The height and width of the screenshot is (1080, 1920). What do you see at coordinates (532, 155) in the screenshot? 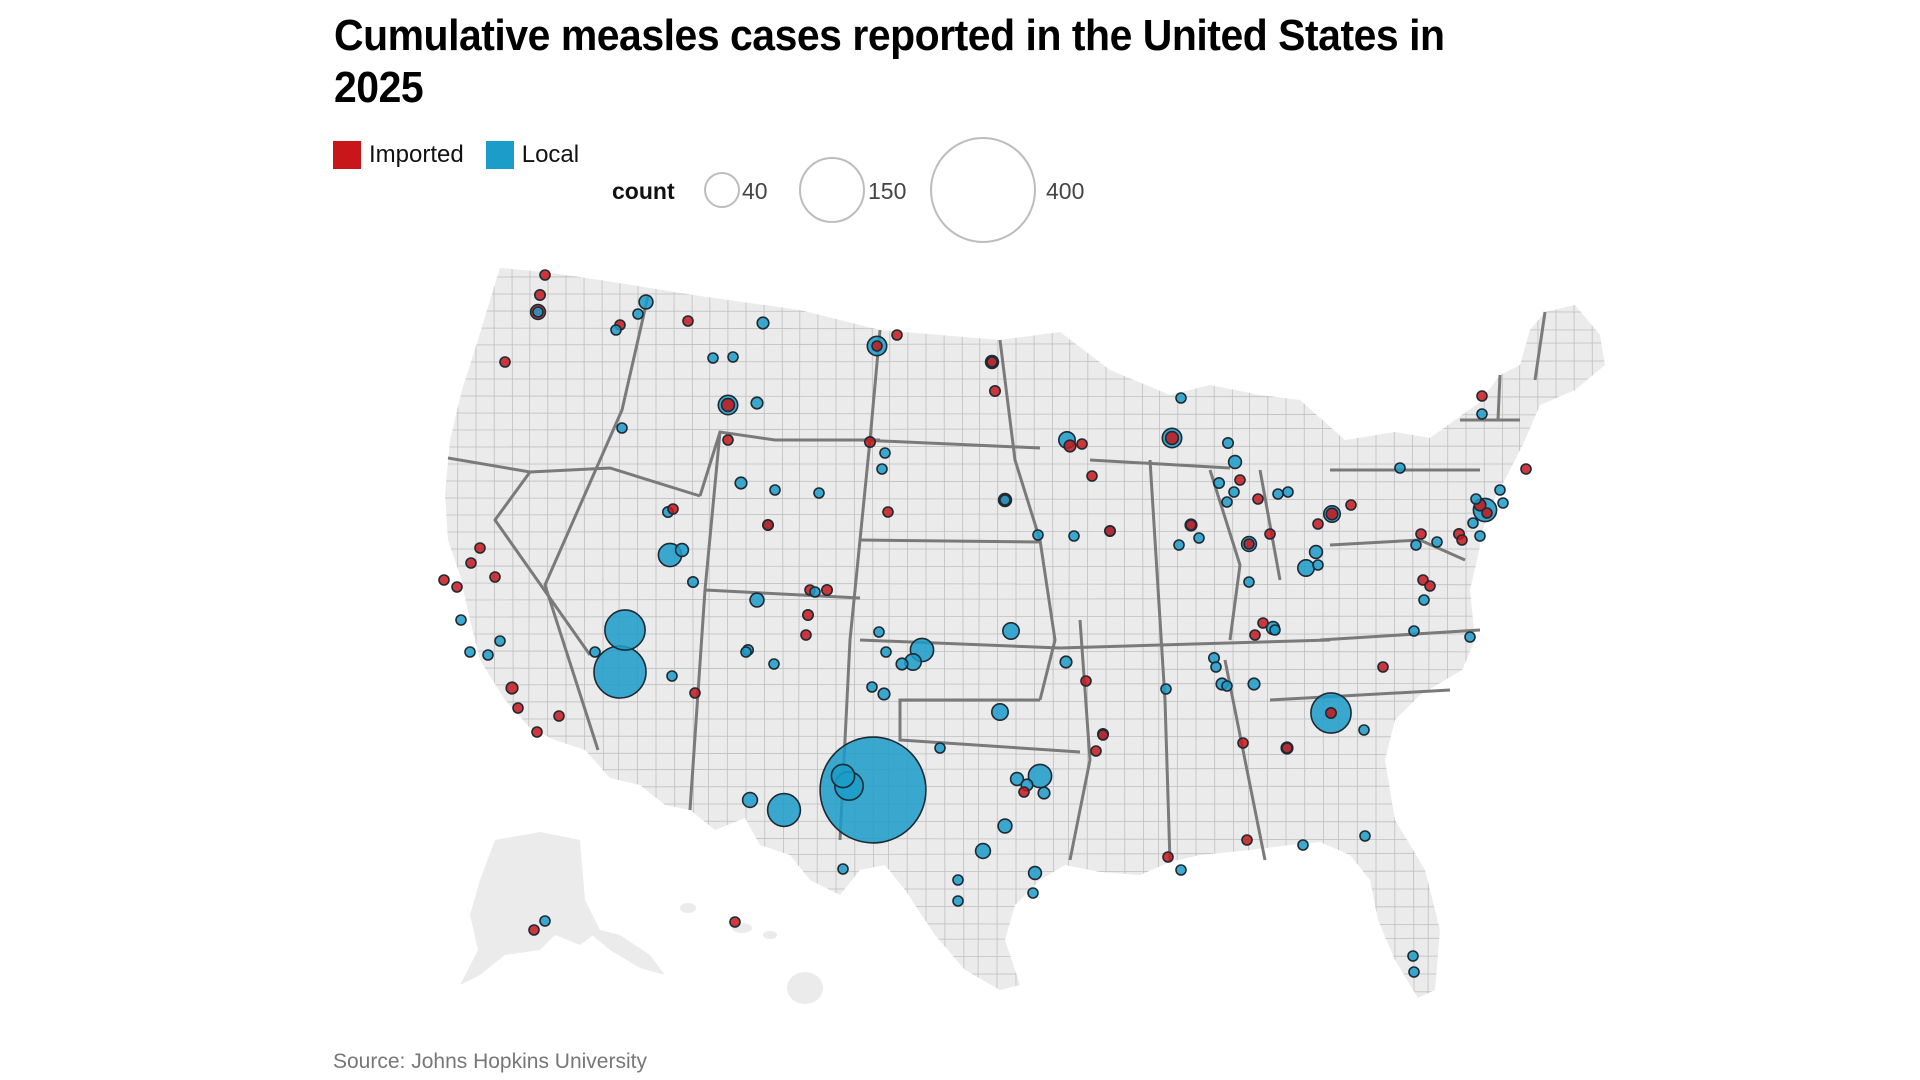
I see `legend-item-local: Local` at bounding box center [532, 155].